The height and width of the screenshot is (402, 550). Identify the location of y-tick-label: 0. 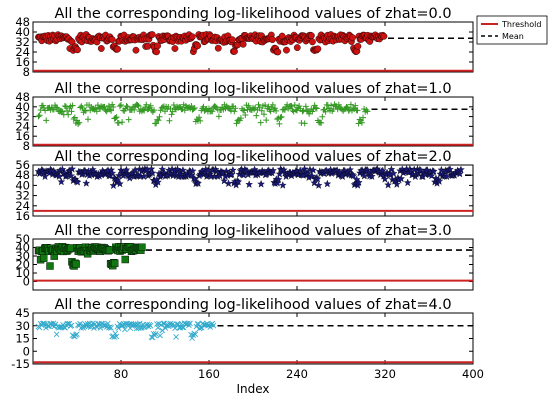
(26, 282).